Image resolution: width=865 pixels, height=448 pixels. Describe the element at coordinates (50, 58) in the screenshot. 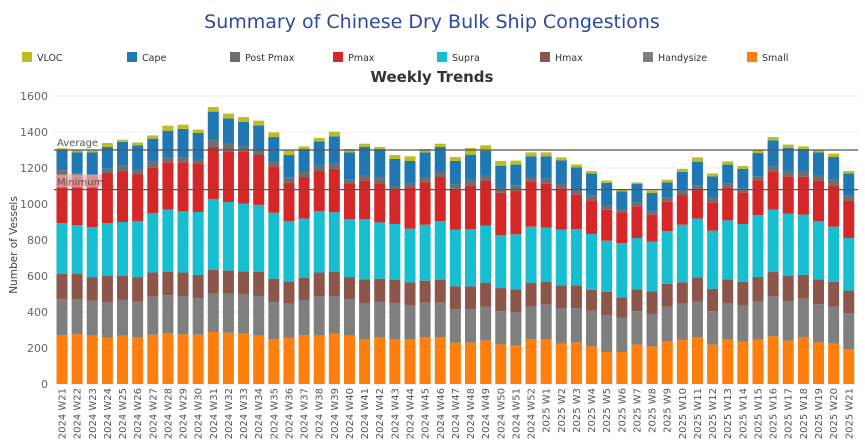

I see `legend-label: VLOC` at that location.